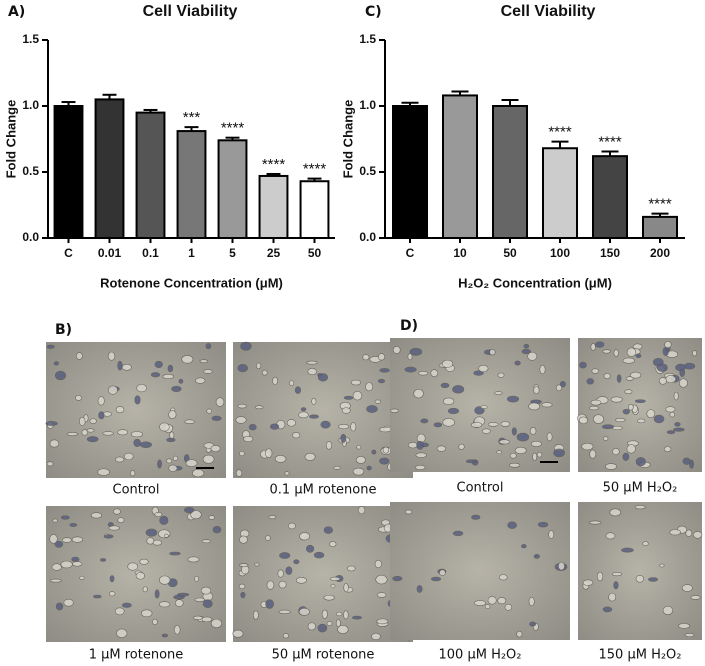 Image resolution: width=705 pixels, height=666 pixels. What do you see at coordinates (535, 282) in the screenshot?
I see `x-axis-label: H₂O₂ Concentration (μM)` at bounding box center [535, 282].